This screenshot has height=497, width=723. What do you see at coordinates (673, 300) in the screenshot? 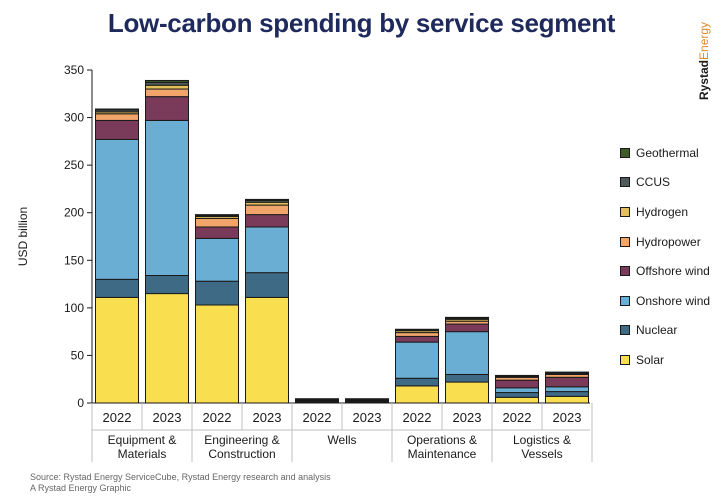
I see `legend-label: Onshore wind` at bounding box center [673, 300].